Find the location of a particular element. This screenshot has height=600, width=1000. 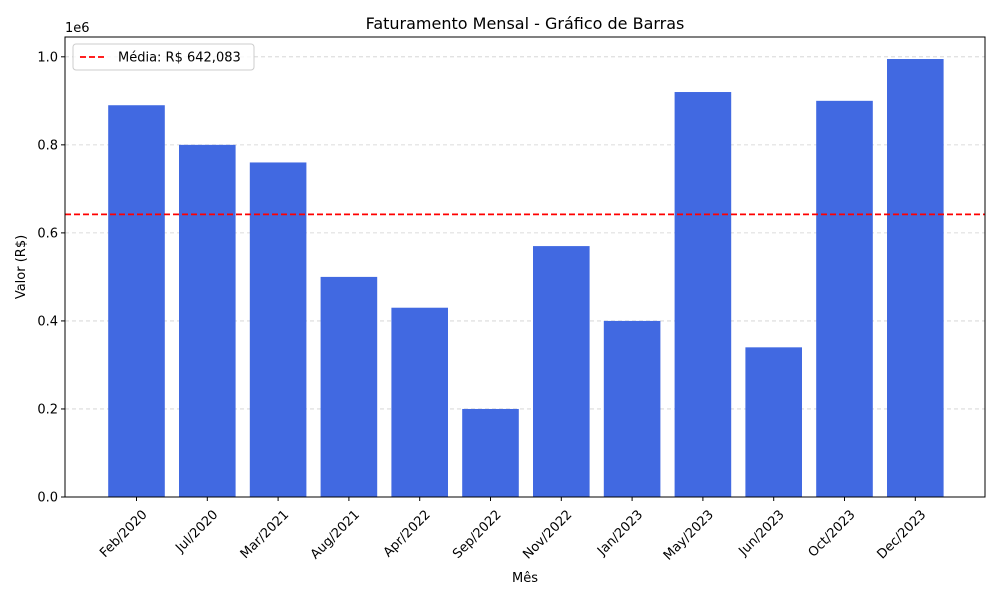

x-tick-label: Mar/2021 is located at coordinates (265, 534).